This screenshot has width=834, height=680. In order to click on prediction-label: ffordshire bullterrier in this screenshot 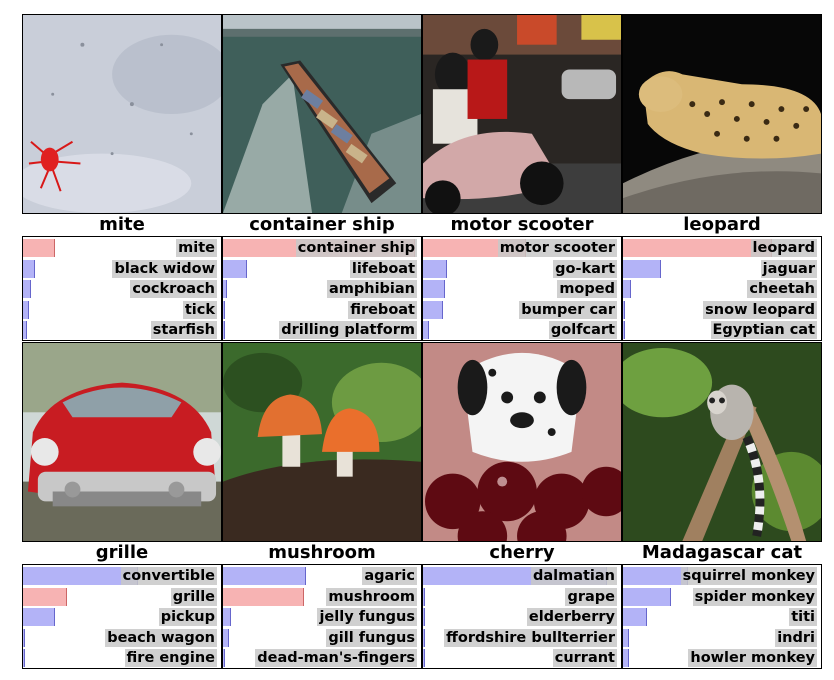, I will do `click(530, 637)`.